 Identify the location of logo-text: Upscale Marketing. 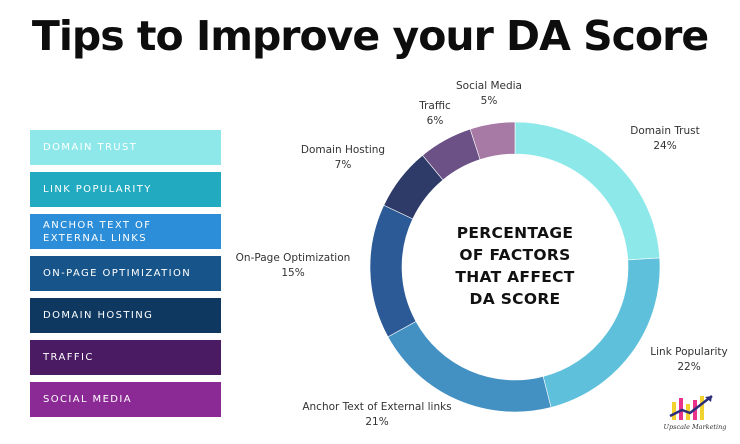
(695, 427).